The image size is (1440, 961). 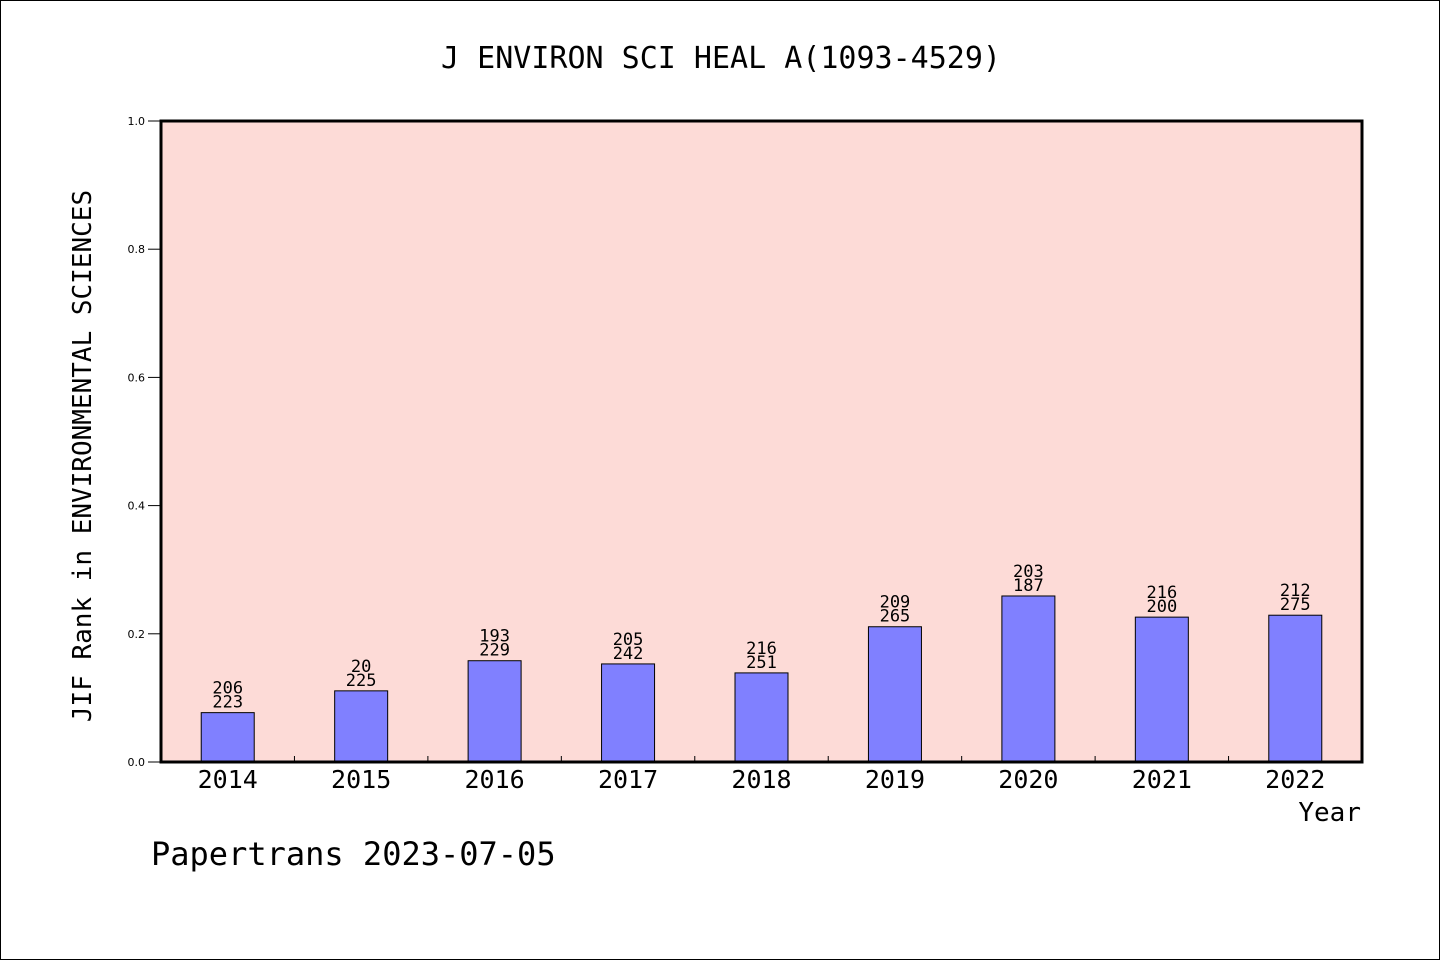 What do you see at coordinates (1161, 607) in the screenshot?
I see `bar-label-bottom: 200` at bounding box center [1161, 607].